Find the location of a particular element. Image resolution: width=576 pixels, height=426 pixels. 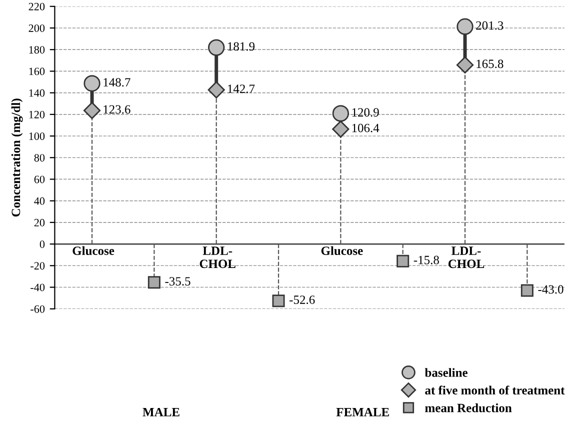

text: MALE is located at coordinates (161, 412).